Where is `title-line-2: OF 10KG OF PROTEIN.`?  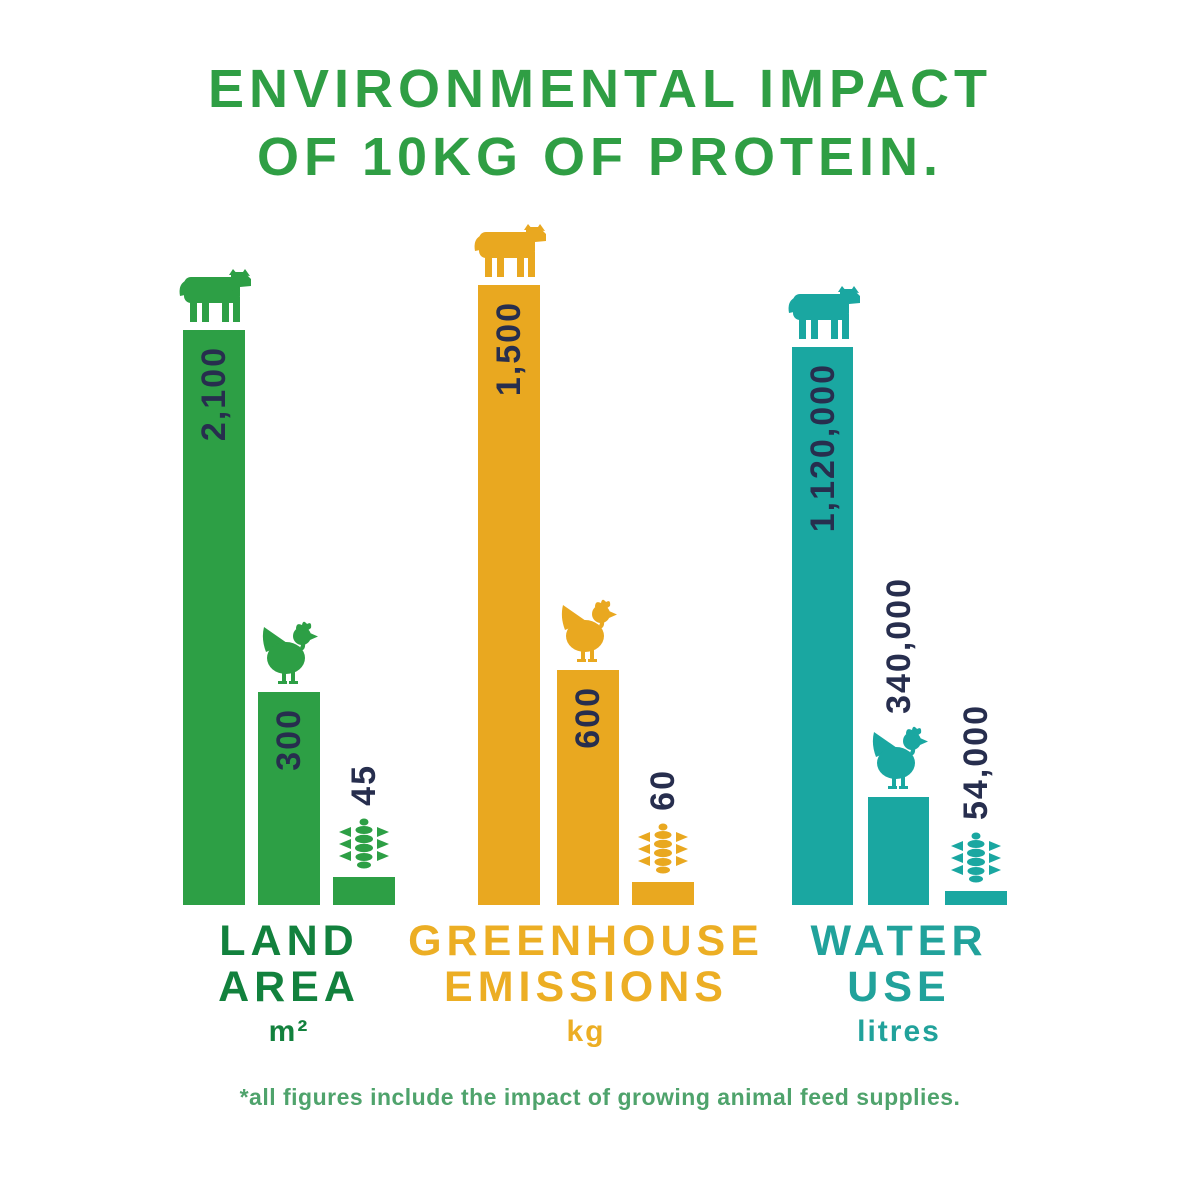 title-line-2: OF 10KG OF PROTEIN. is located at coordinates (600, 156).